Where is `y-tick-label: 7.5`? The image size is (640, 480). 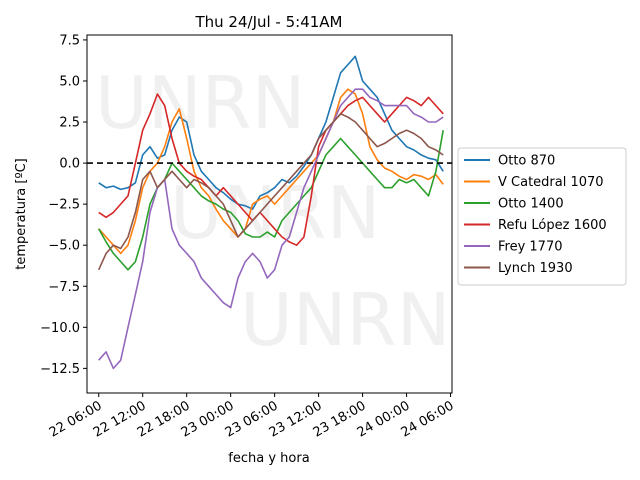 y-tick-label: 7.5 is located at coordinates (69, 40).